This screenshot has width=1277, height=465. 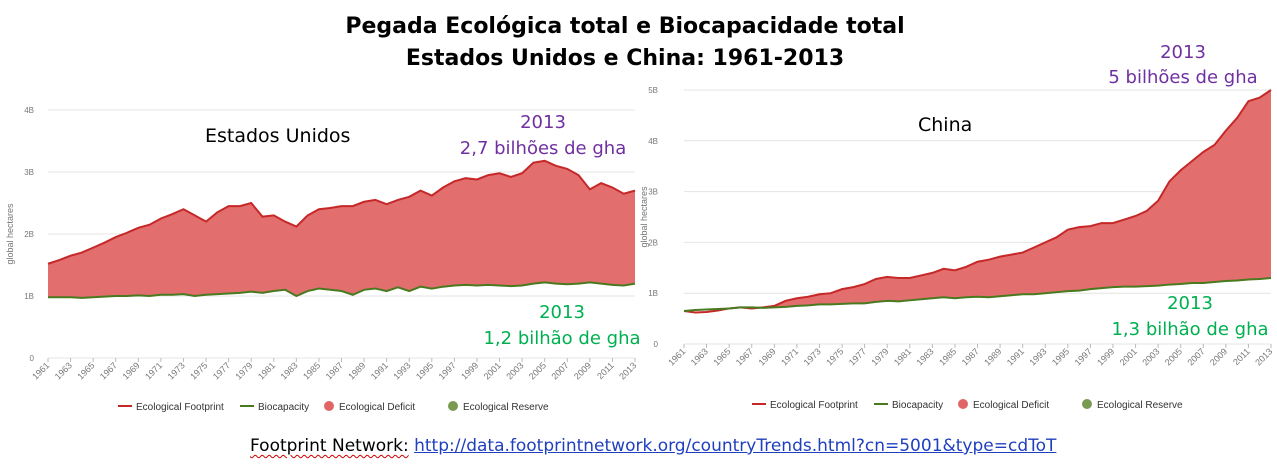 I want to click on x-tick-label: 2005, so click(x=1173, y=356).